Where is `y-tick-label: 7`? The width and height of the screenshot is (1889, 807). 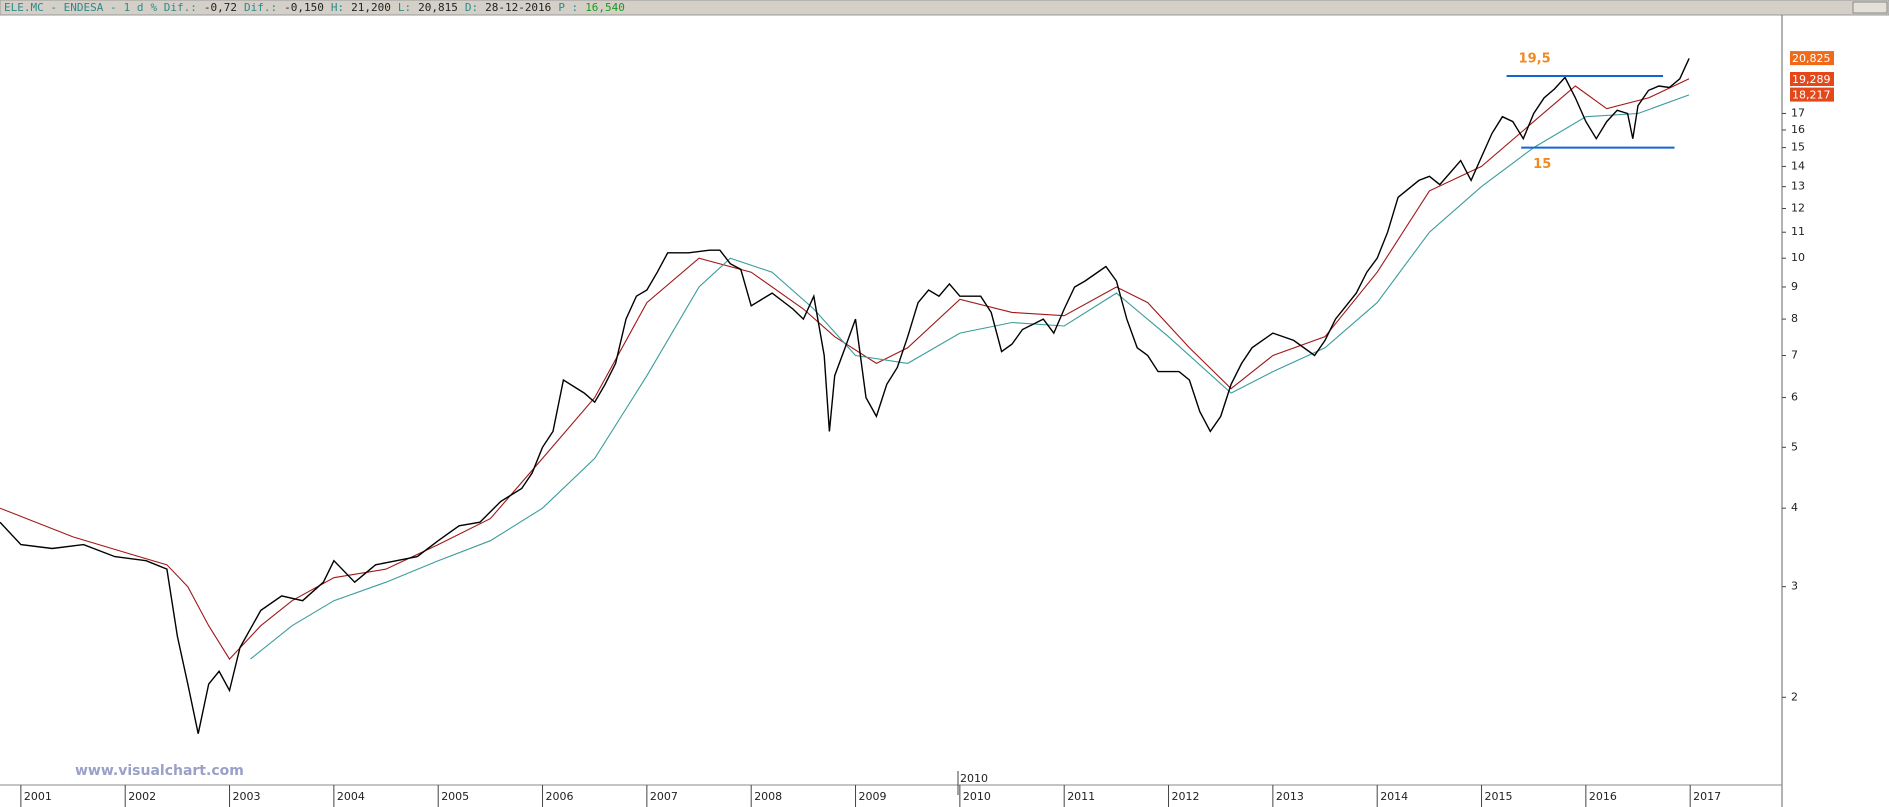
y-tick-label: 7 is located at coordinates (1794, 355).